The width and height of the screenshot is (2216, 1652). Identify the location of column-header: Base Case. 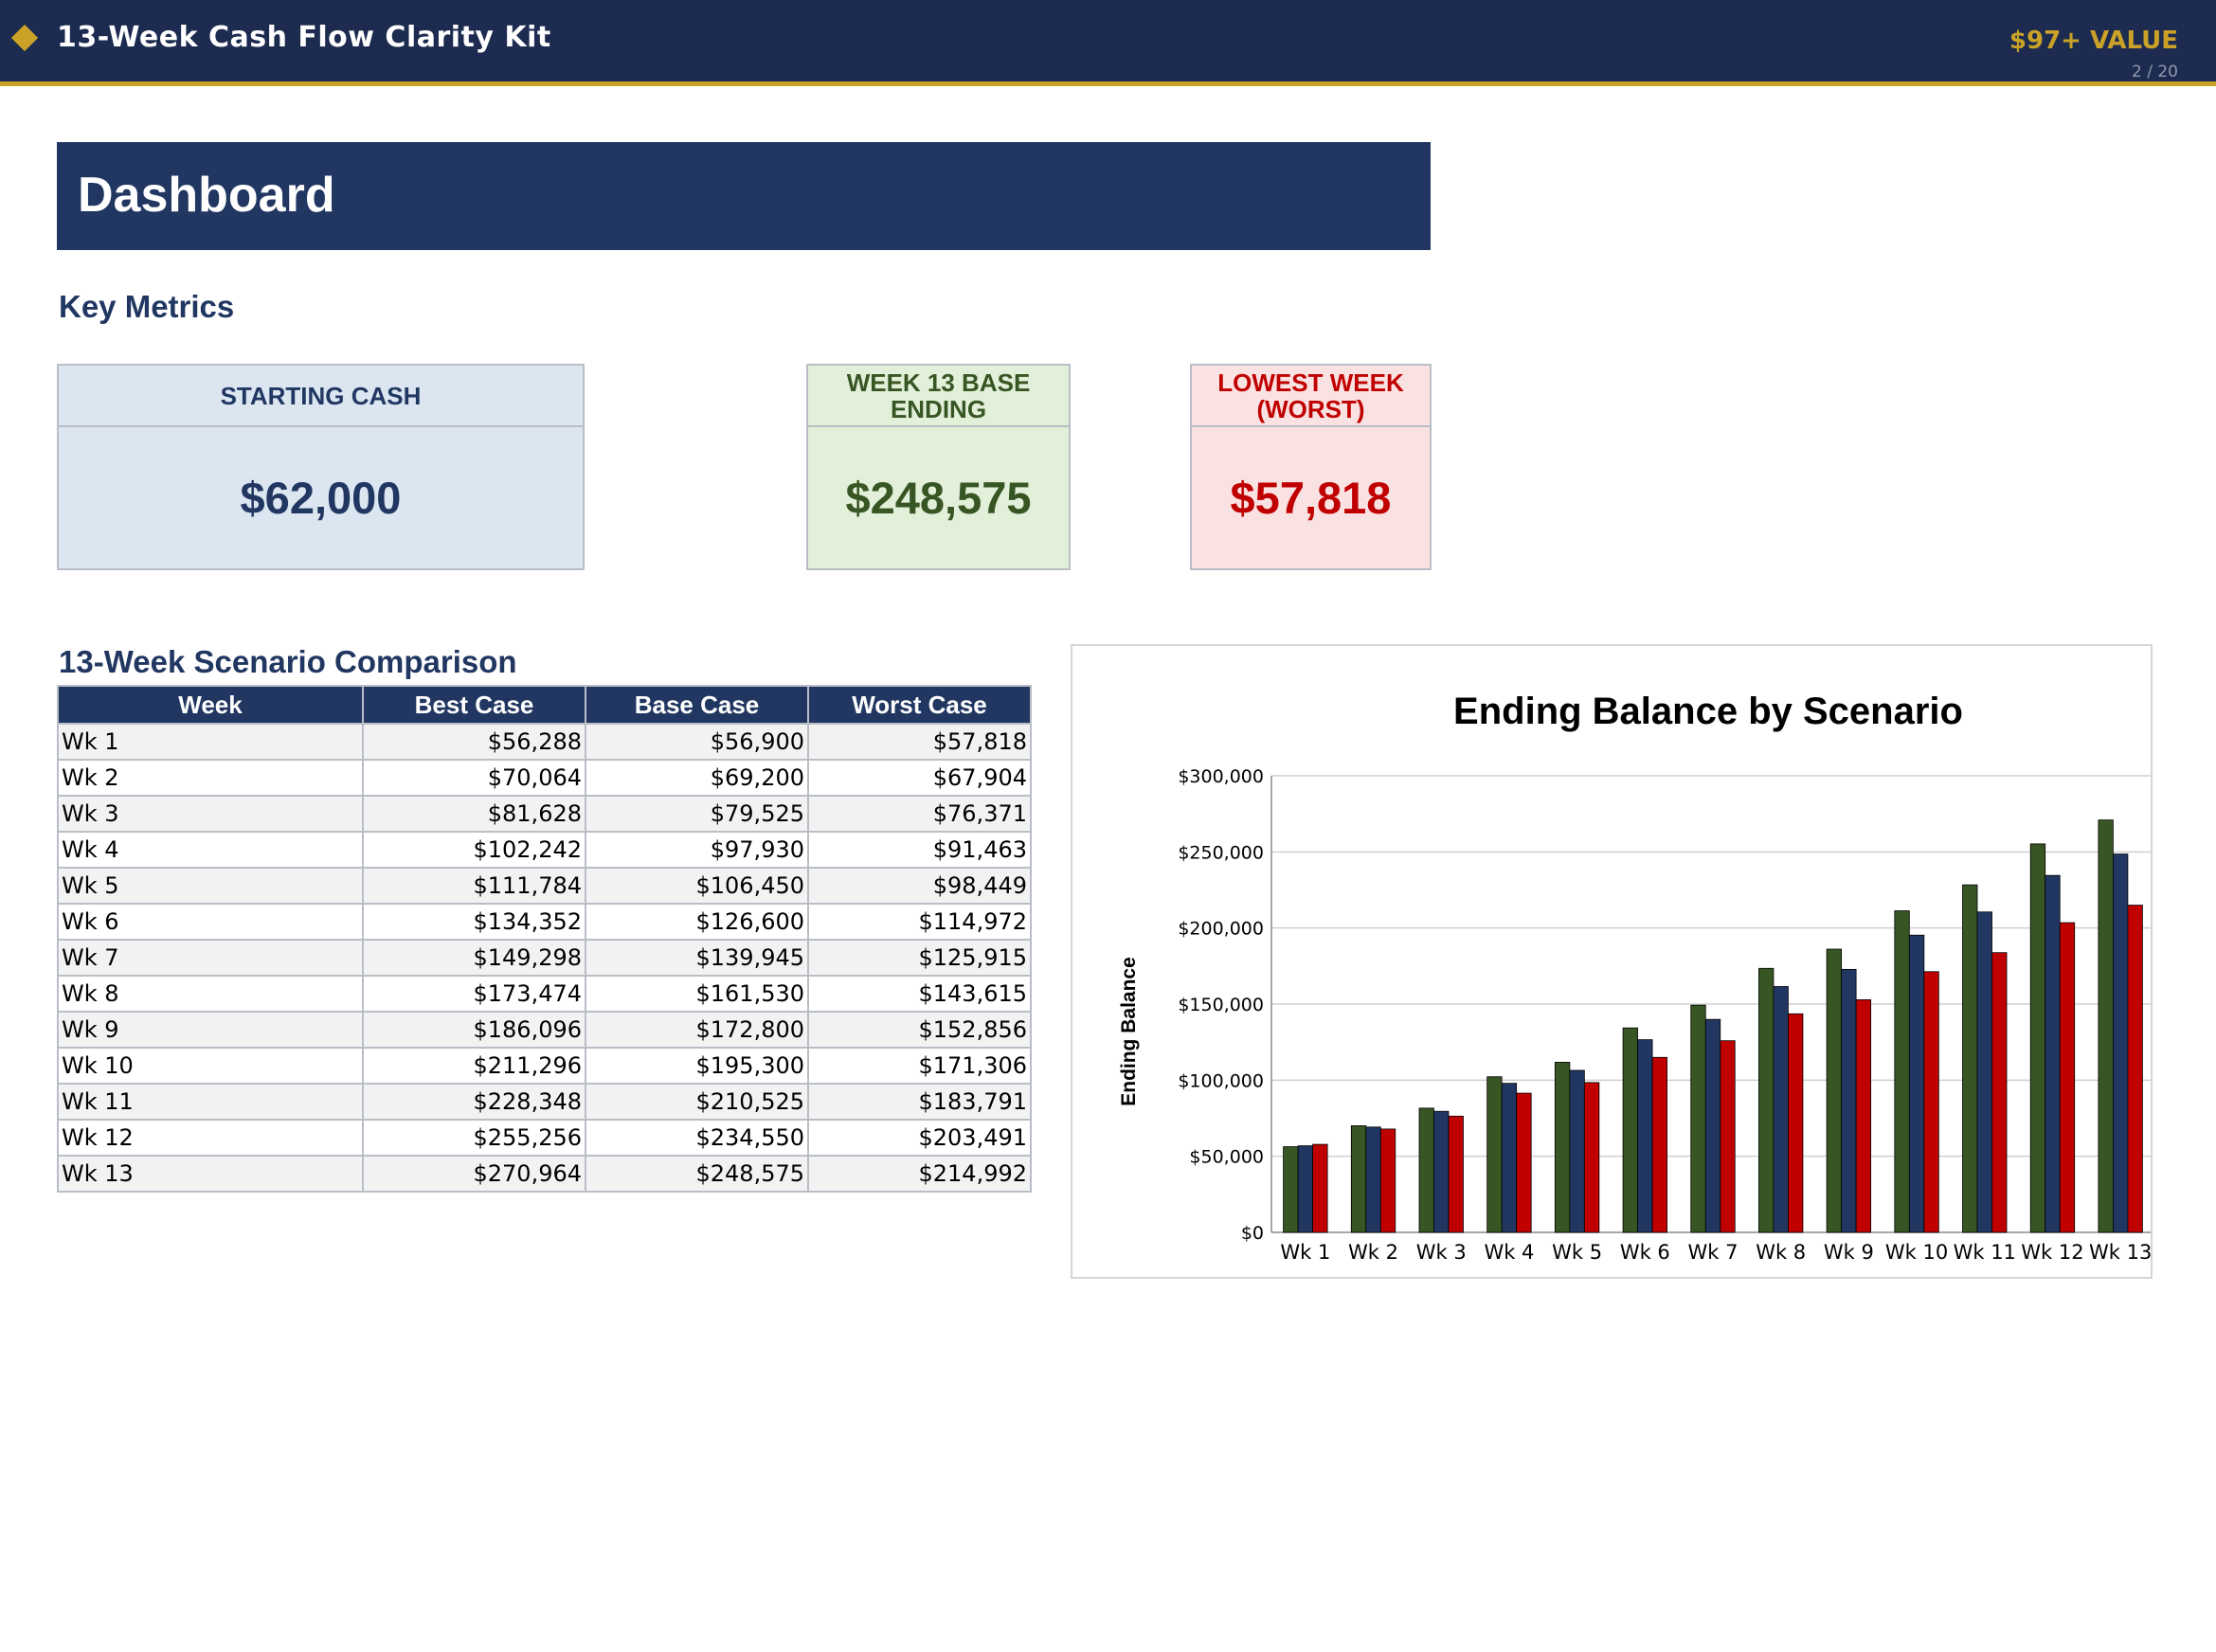
(697, 705).